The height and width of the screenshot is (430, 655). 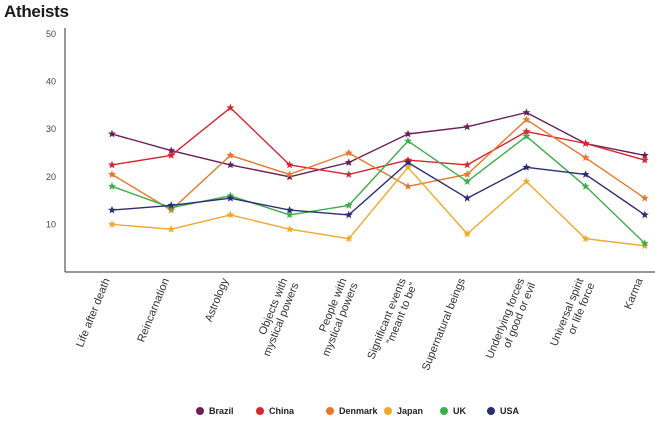 I want to click on y-tick-label: 30, so click(x=51, y=129).